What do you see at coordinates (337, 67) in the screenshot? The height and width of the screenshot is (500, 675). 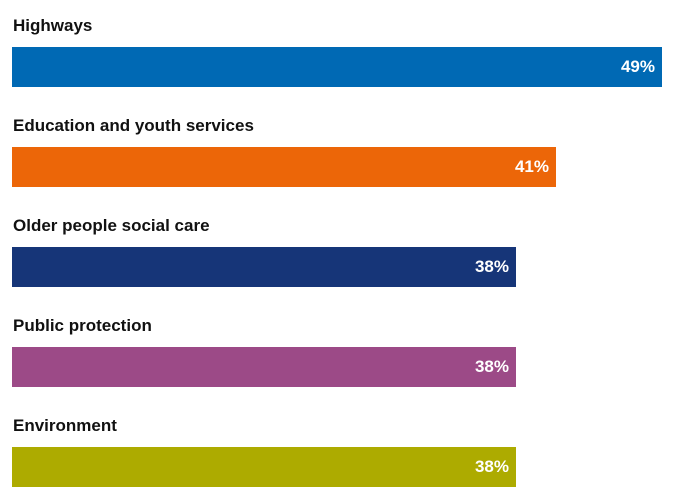 I see `bar: 49%` at bounding box center [337, 67].